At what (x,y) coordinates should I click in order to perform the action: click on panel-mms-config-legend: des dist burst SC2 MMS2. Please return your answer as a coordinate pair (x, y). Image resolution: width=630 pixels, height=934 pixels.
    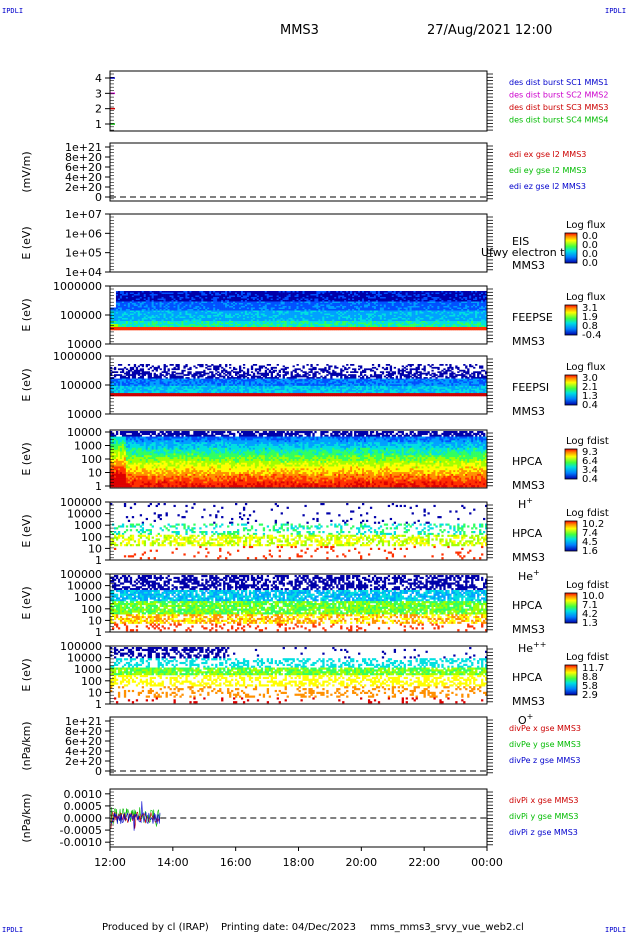
    Looking at the image, I should click on (558, 95).